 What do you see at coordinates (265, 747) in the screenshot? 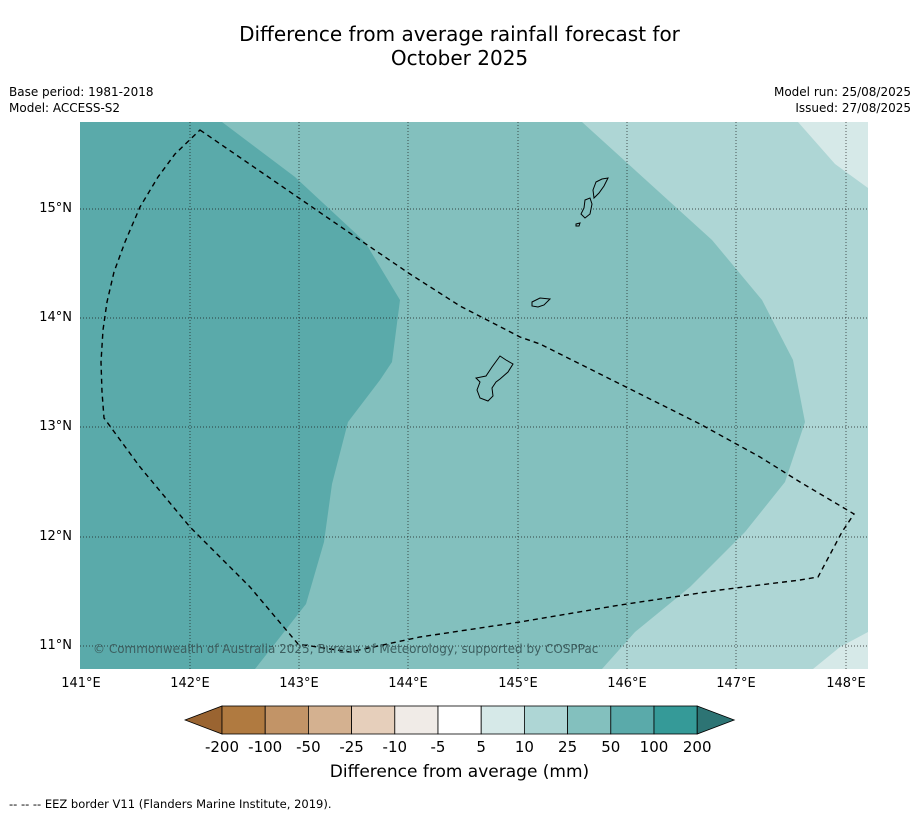
I see `colorbar-tick-label: -100` at bounding box center [265, 747].